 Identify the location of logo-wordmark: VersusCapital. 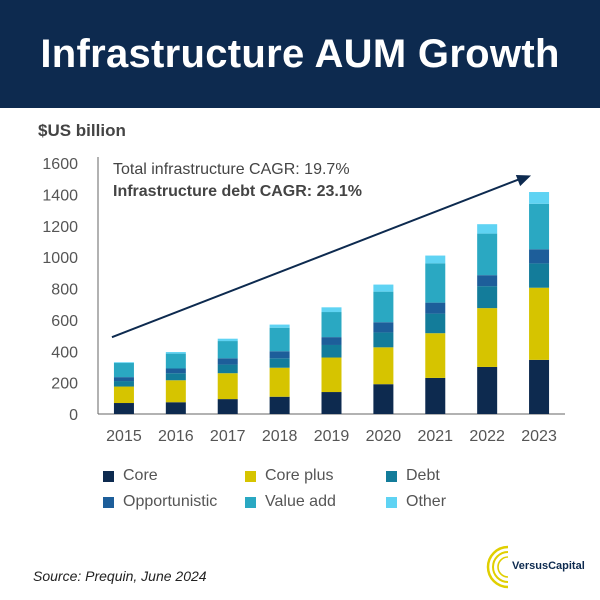
(548, 566).